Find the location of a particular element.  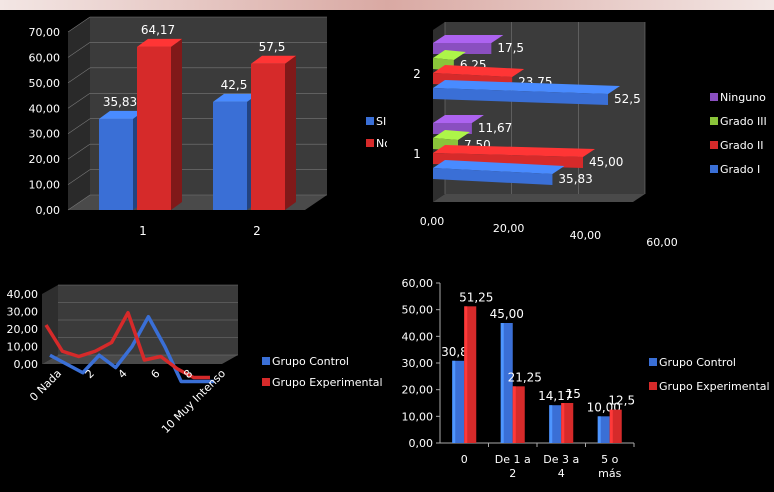

x-tick-label: 40,00 is located at coordinates (586, 235).